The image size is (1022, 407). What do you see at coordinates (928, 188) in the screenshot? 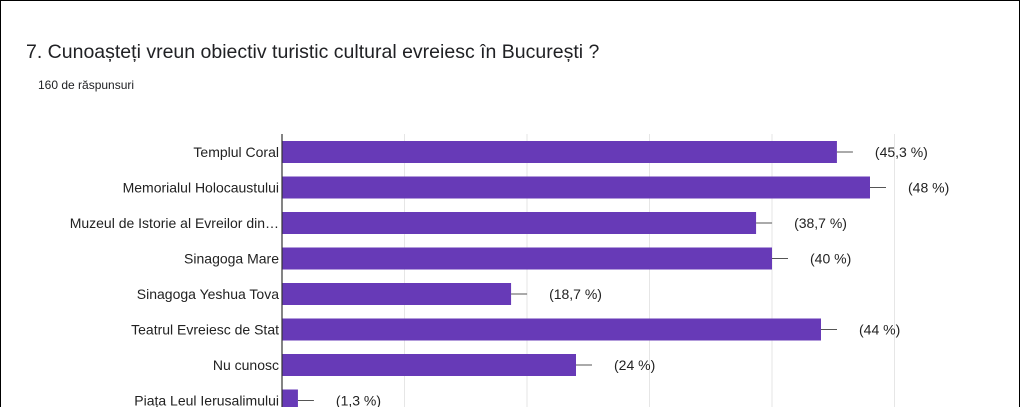
I see `data-label: (48 %)` at bounding box center [928, 188].